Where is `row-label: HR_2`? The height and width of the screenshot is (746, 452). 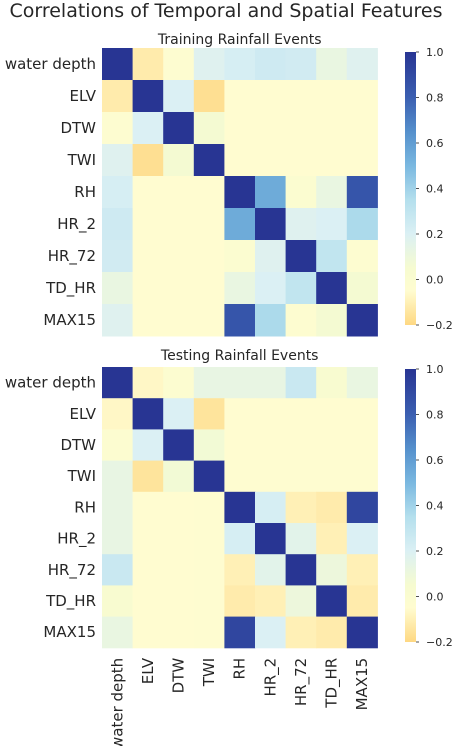 row-label: HR_2 is located at coordinates (76, 539).